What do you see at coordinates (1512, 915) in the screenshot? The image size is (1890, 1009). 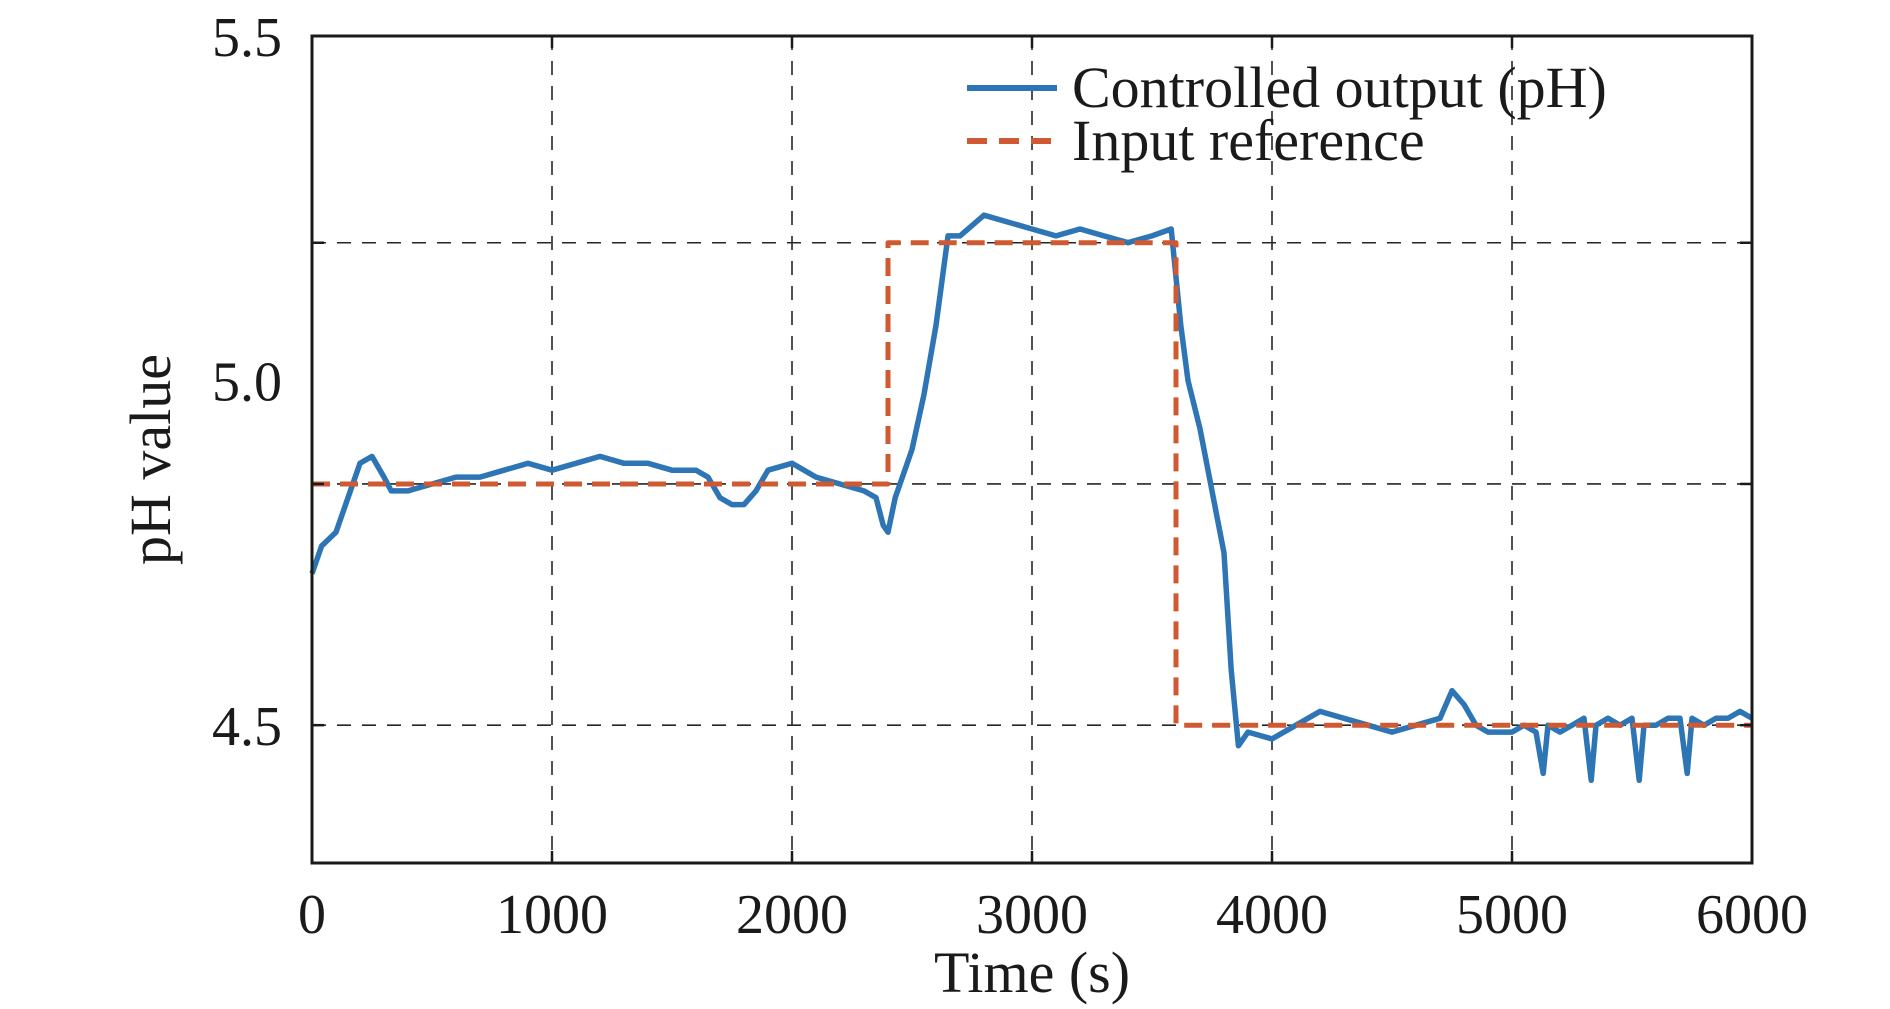 I see `x-tick-label: 5000` at bounding box center [1512, 915].